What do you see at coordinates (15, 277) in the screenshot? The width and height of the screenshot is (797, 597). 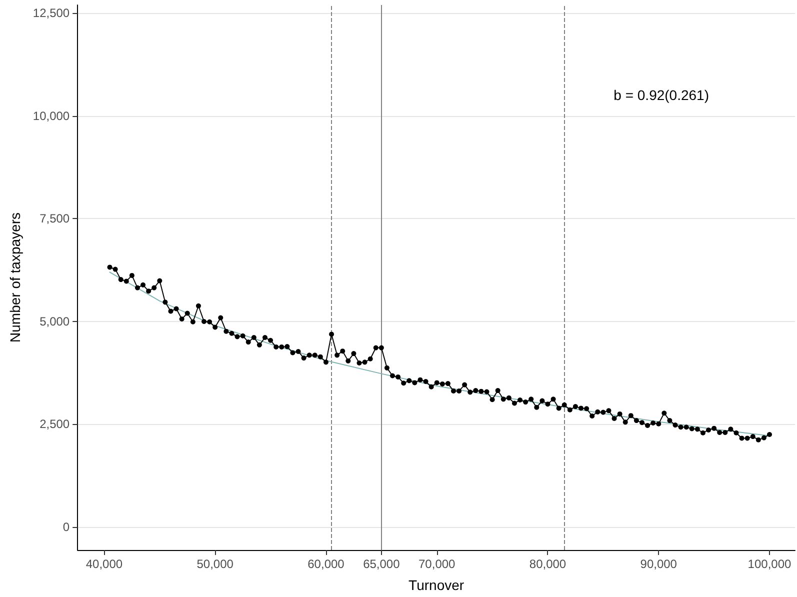 I see `y-axis-title: Number of taxpayers` at bounding box center [15, 277].